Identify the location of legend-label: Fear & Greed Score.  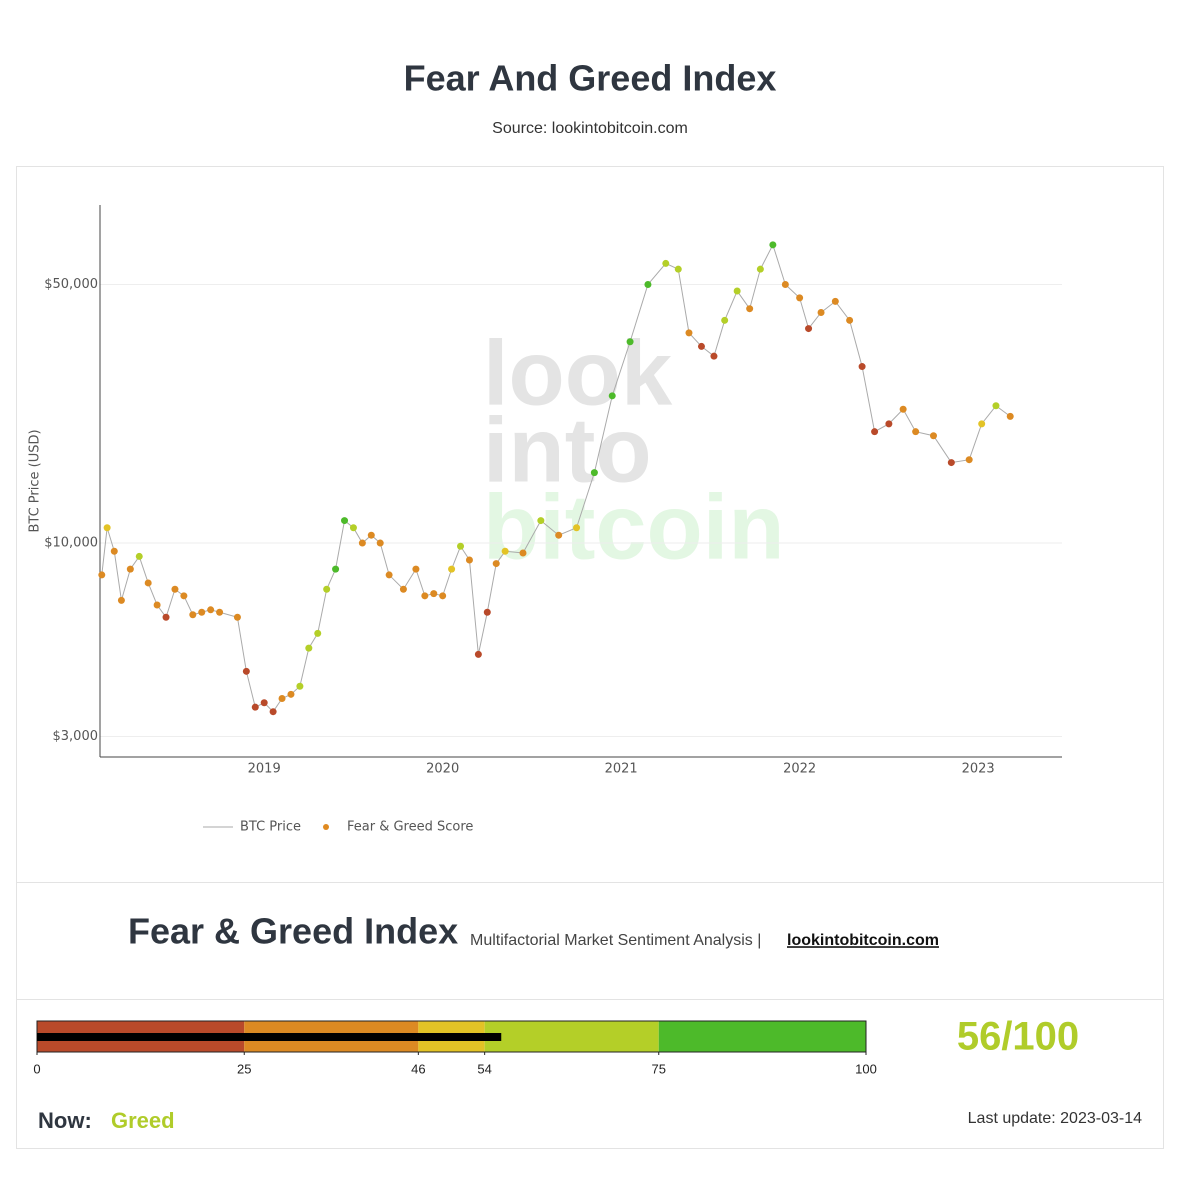
(410, 827).